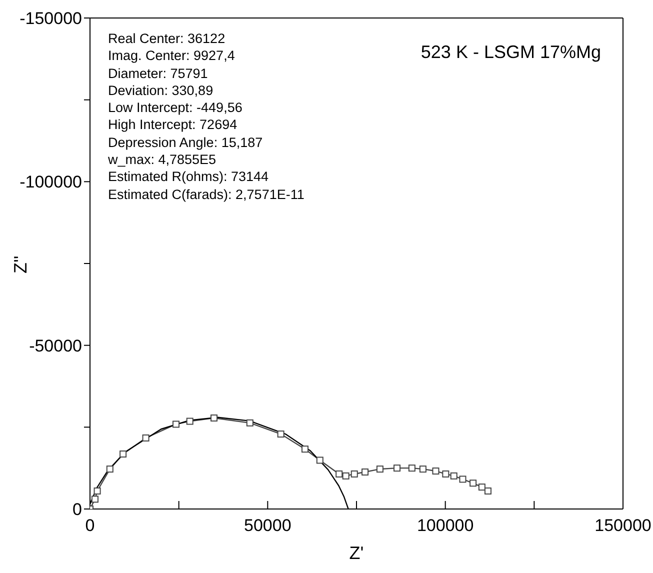  Describe the element at coordinates (167, 39) in the screenshot. I see `annotation: Real Center: 36122` at that location.